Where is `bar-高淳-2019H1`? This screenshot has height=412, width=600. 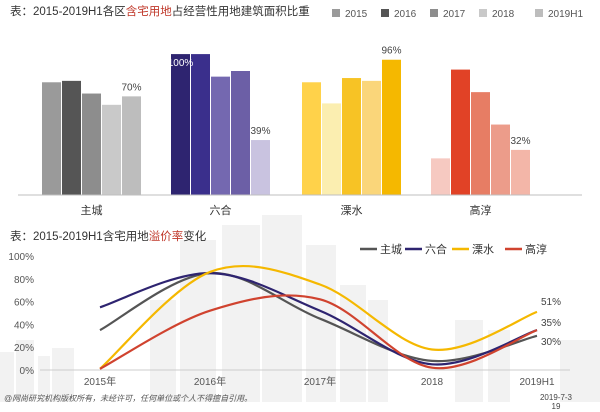 bar-高淳-2019H1 is located at coordinates (520, 172).